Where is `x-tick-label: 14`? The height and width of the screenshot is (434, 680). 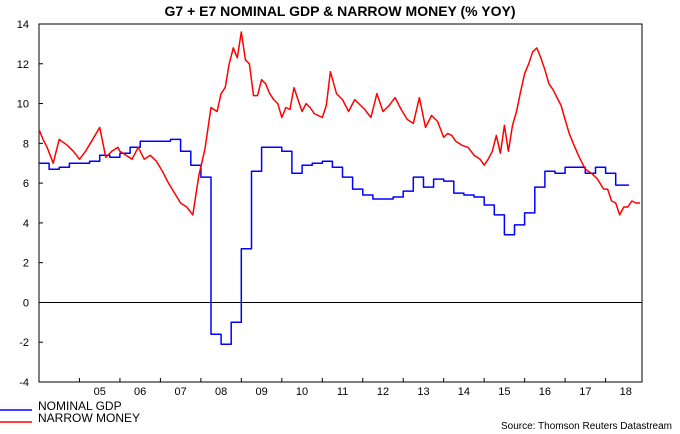
x-tick-label: 14 is located at coordinates (464, 392).